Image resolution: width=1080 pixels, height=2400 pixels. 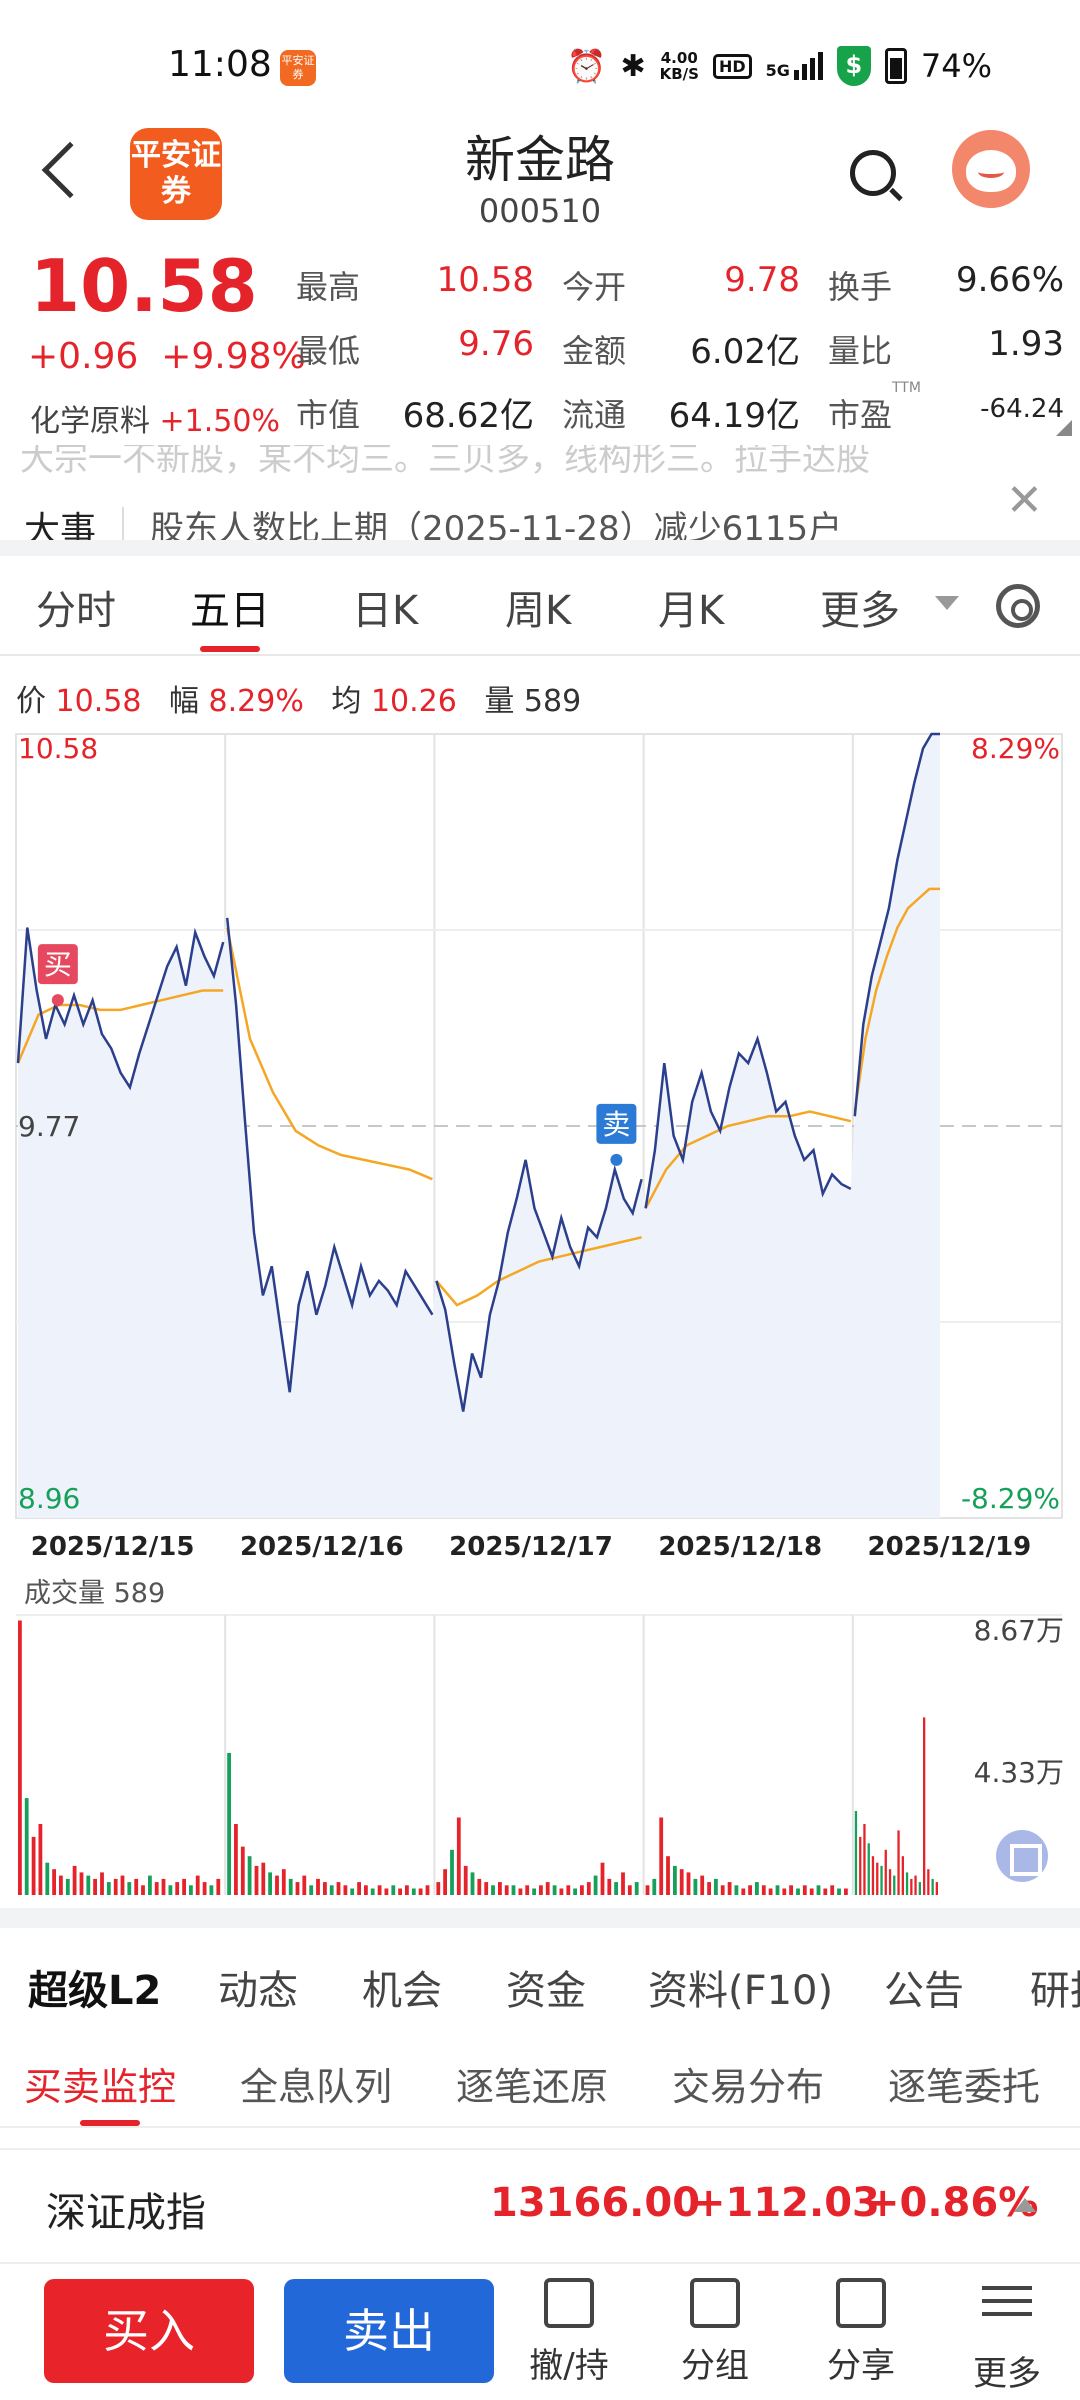 I want to click on trade-marker-dot, so click(x=616, y=1159).